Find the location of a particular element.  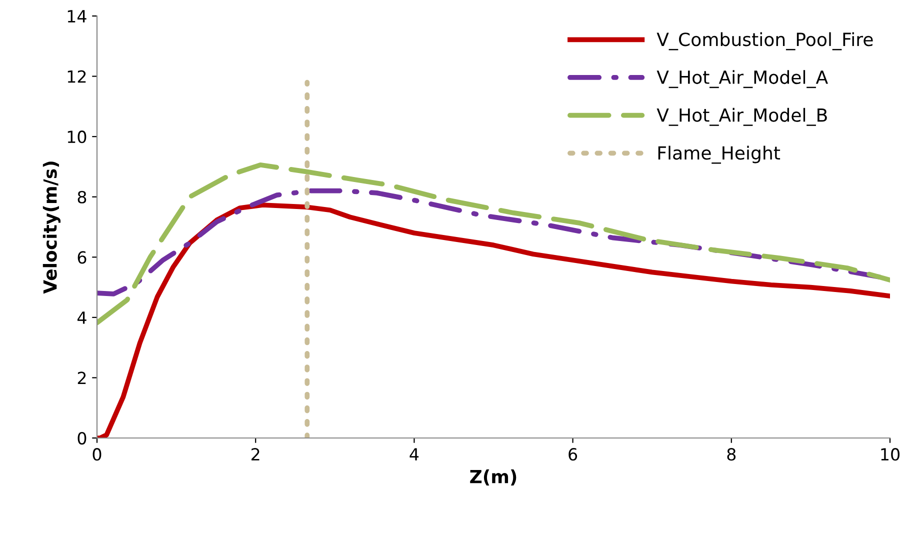

legend-label: V_Hot_Air_Model_B is located at coordinates (741, 117).